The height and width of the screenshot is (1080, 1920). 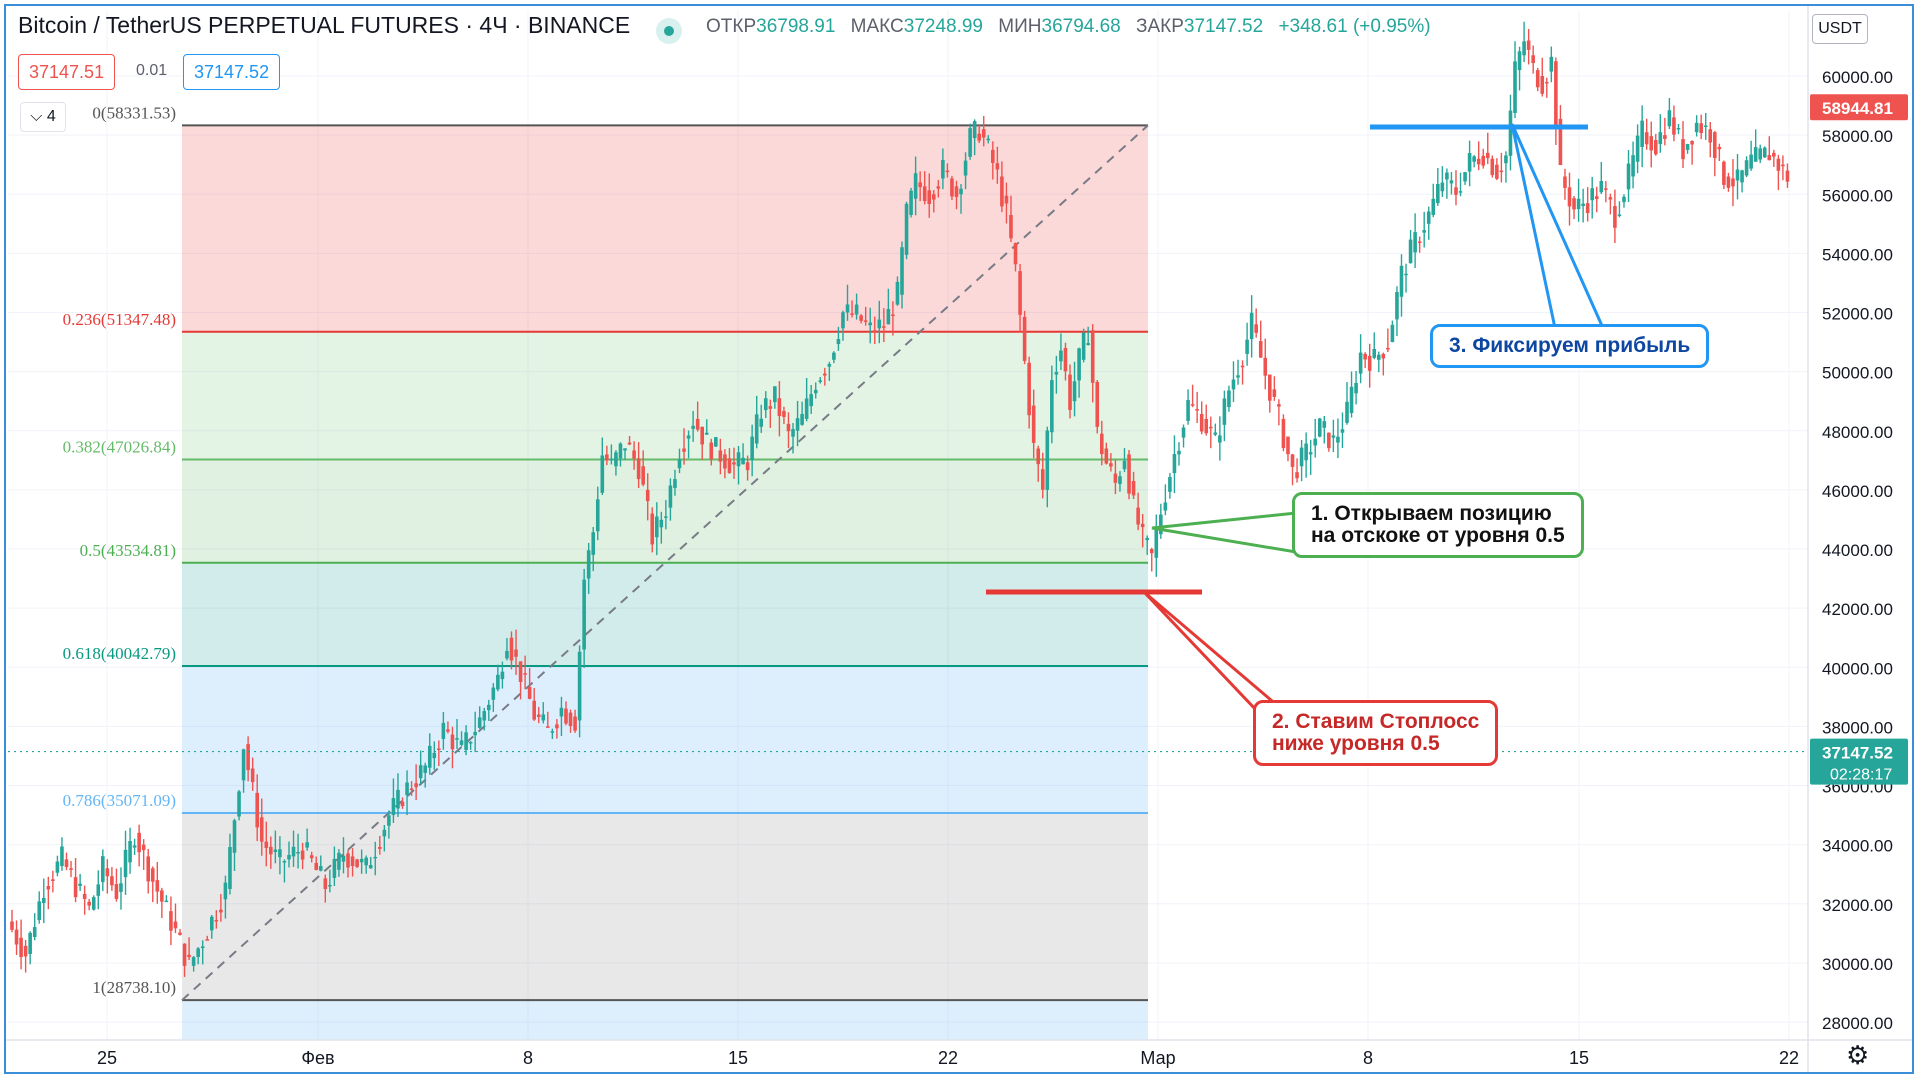 What do you see at coordinates (67, 72) in the screenshot?
I see `sell-button: 37147.51` at bounding box center [67, 72].